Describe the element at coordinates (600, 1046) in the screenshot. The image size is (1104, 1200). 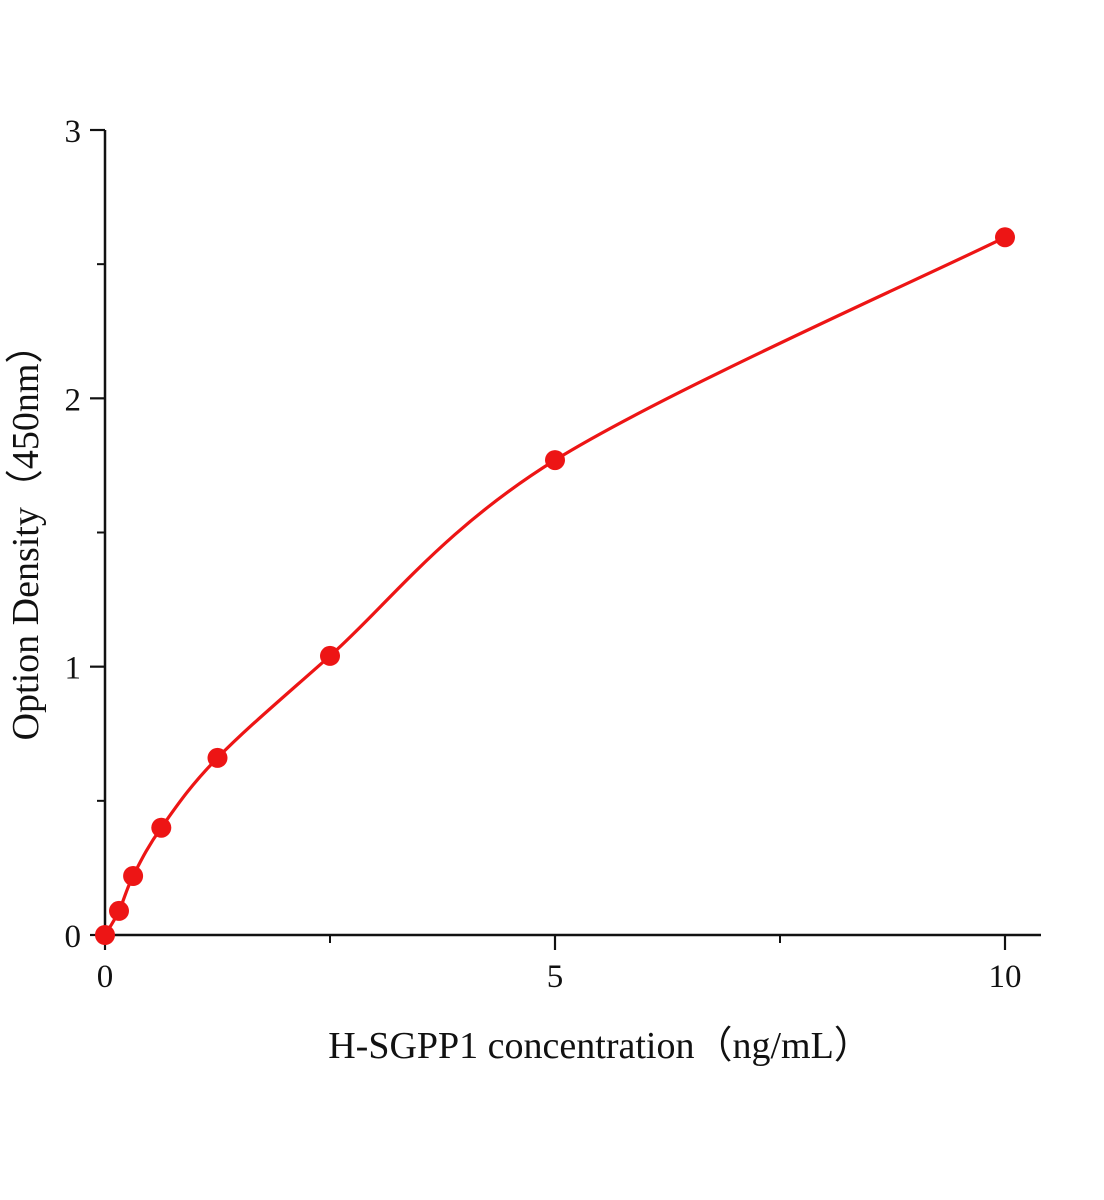
I see `x-axis-title: H-SGPP1 concentration（ng/mL）` at that location.